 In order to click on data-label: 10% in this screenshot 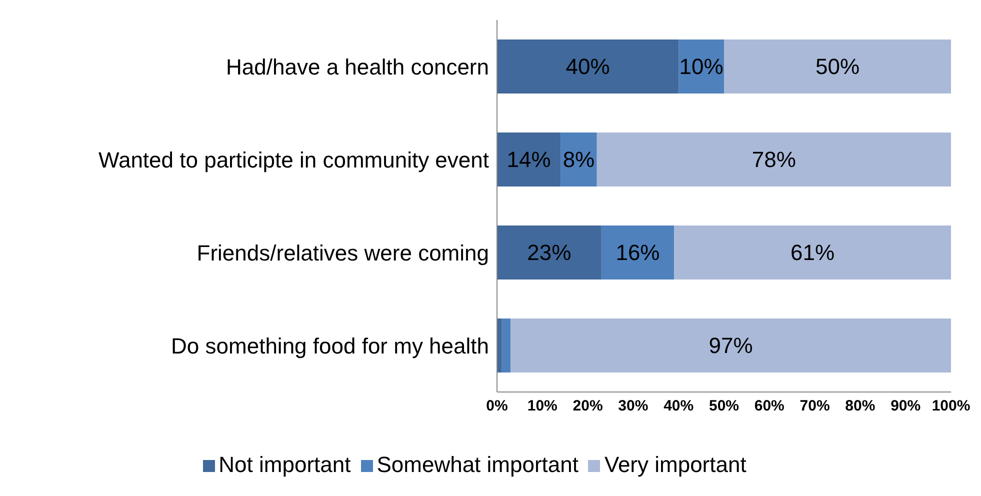, I will do `click(701, 67)`.